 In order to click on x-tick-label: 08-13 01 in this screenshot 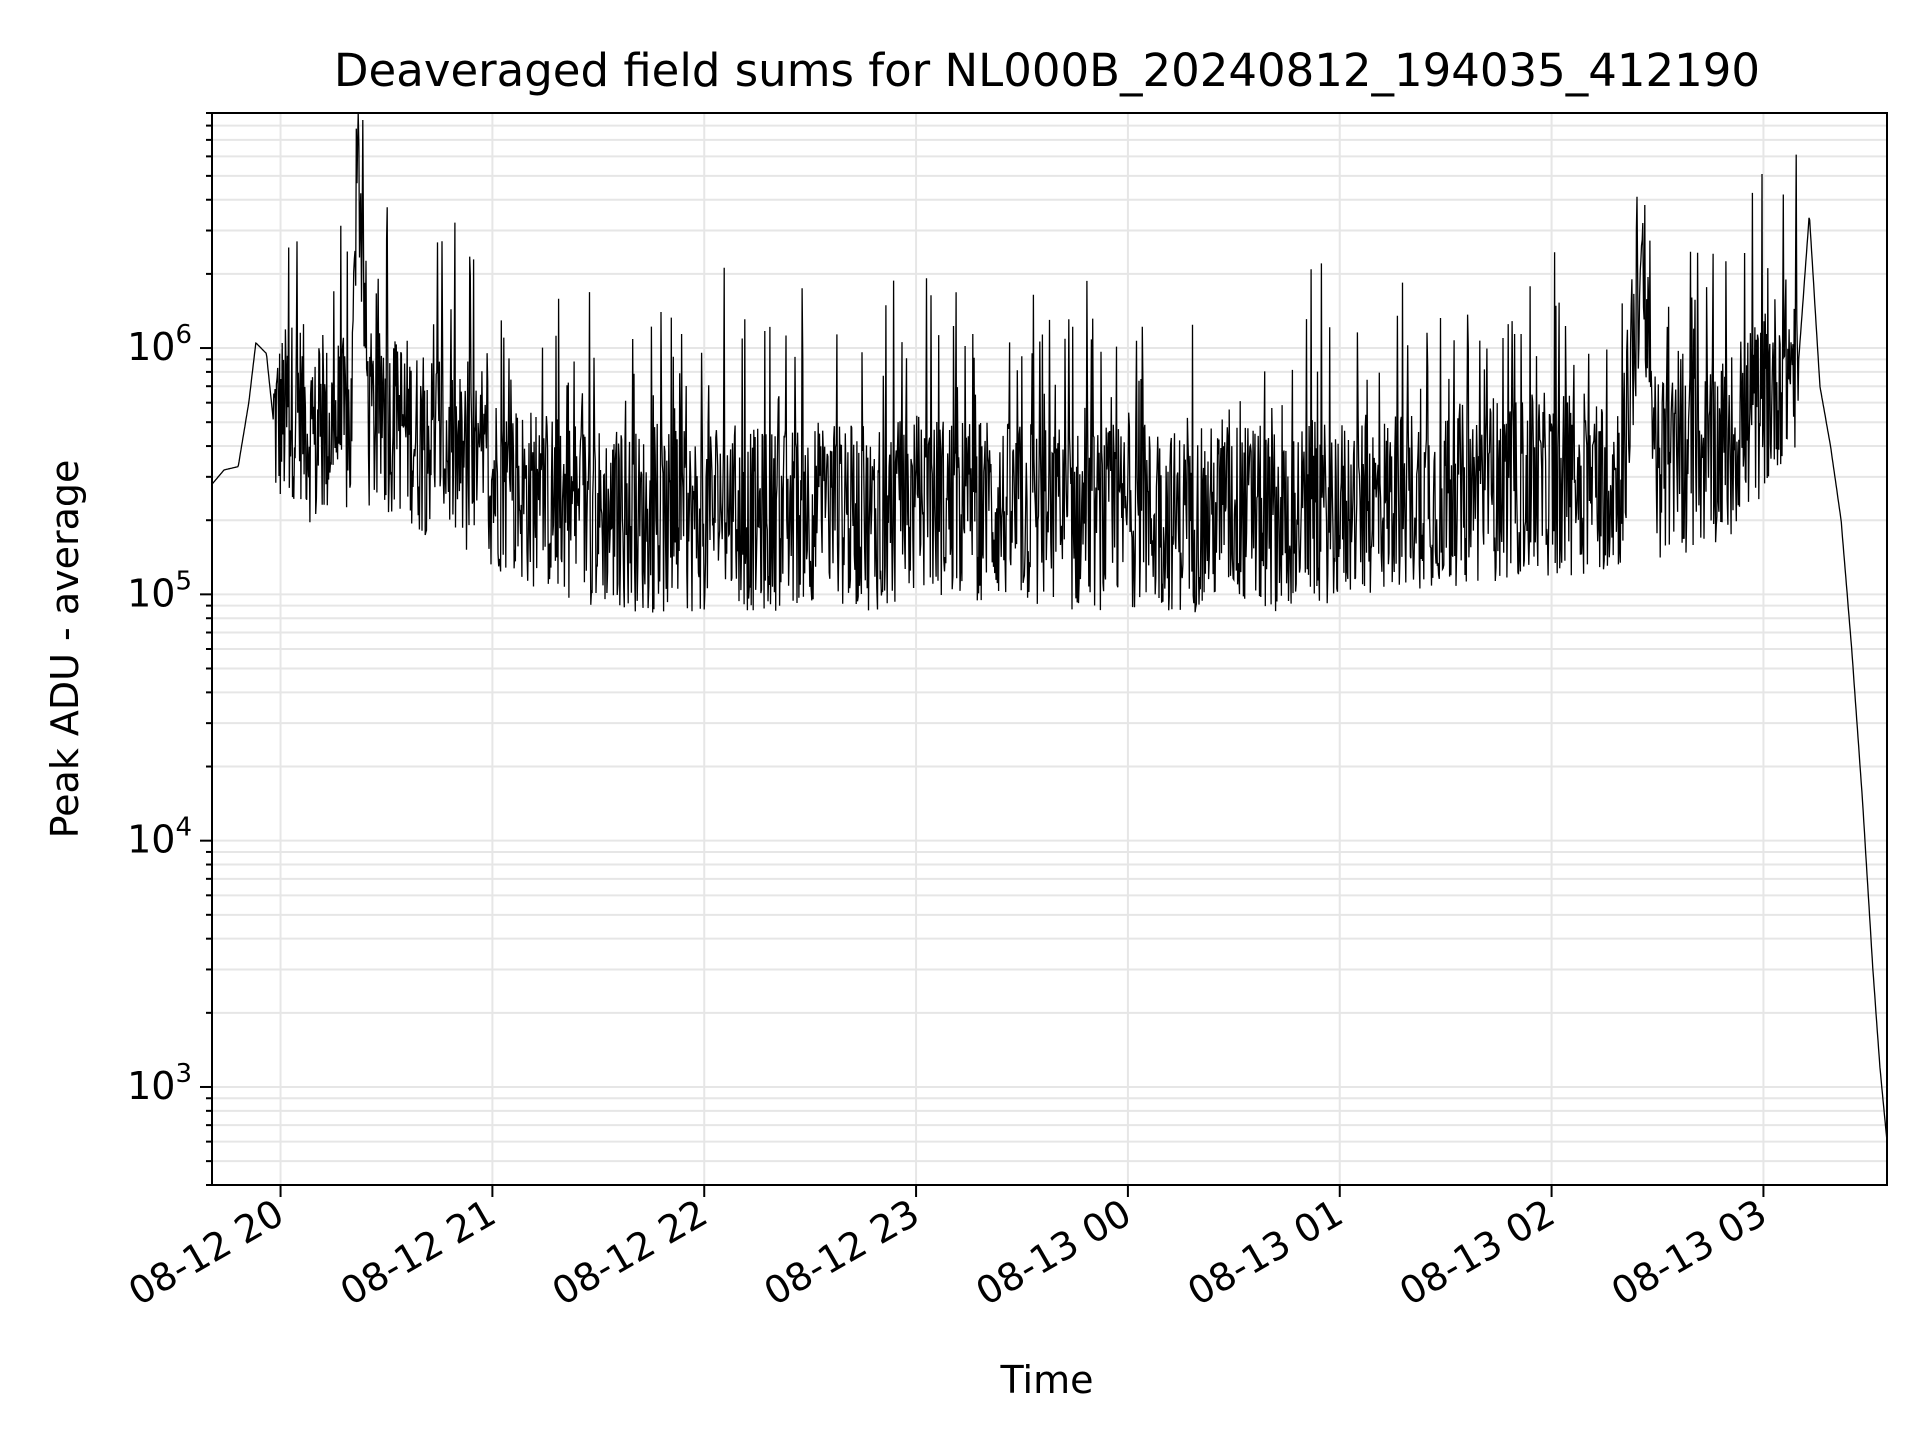, I will do `click(1265, 1253)`.